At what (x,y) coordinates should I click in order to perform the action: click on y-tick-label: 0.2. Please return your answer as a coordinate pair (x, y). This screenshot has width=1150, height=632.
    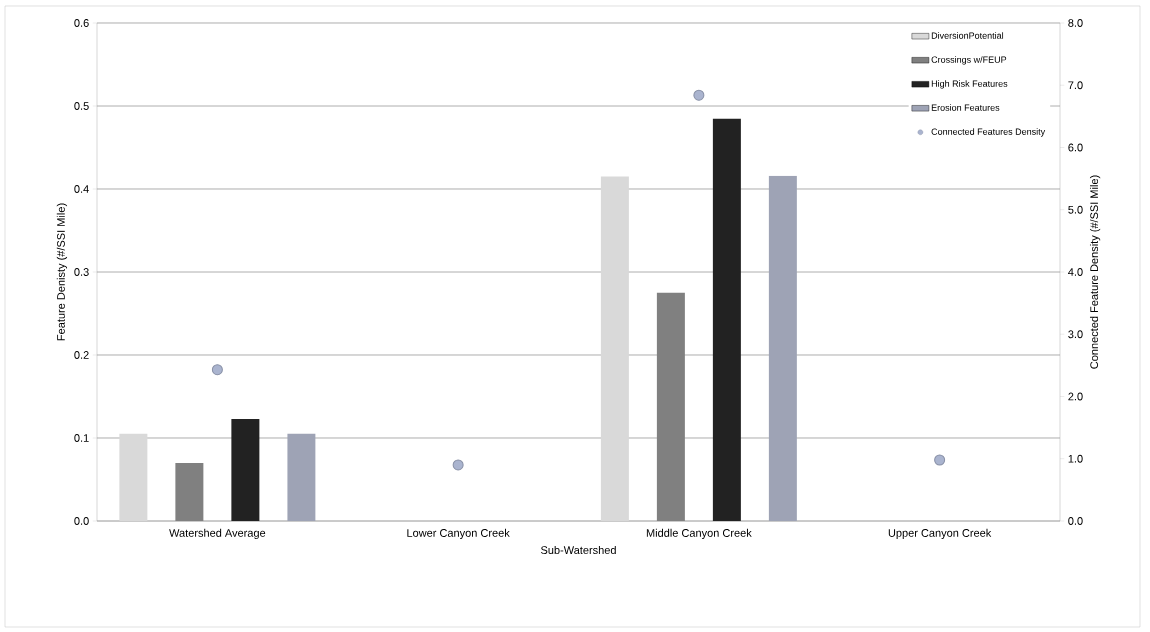
    Looking at the image, I should click on (81, 355).